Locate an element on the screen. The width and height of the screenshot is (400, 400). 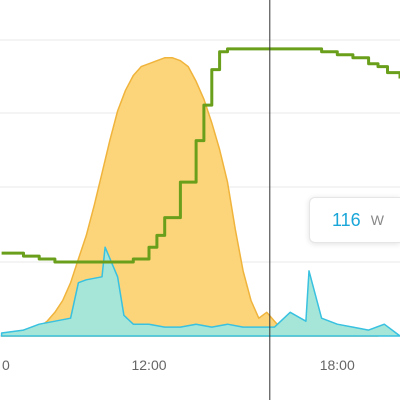
tooltip-value: 116 is located at coordinates (346, 219).